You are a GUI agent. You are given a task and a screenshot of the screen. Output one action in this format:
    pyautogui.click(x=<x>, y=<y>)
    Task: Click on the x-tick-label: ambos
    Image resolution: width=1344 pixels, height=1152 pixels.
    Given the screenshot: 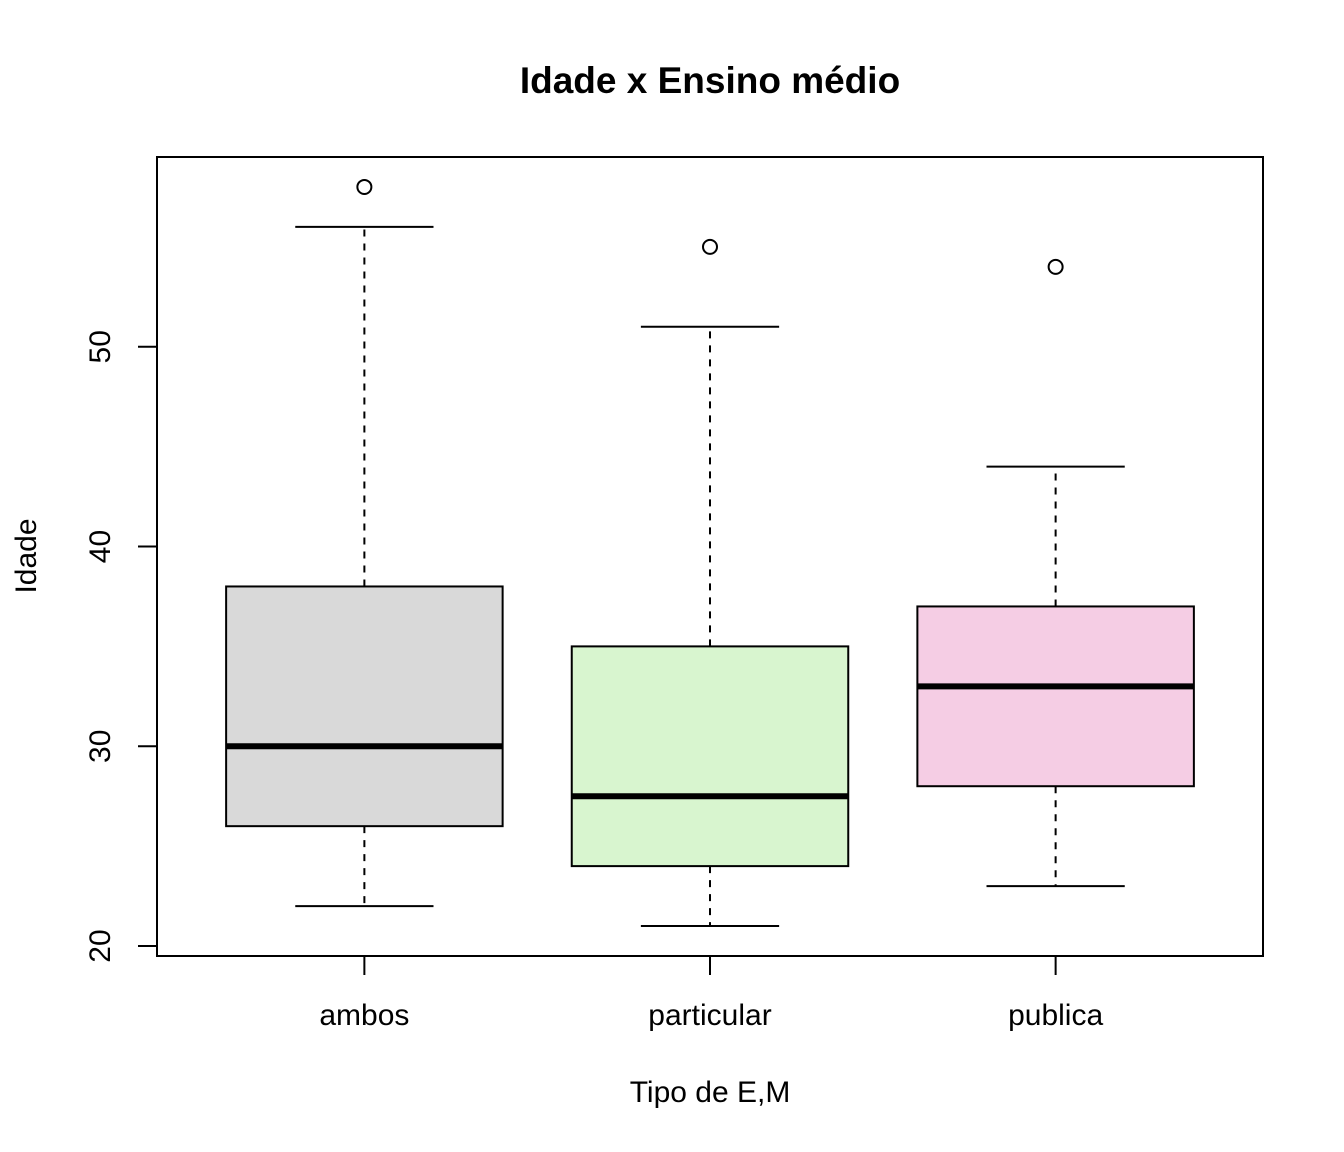 What is the action you would take?
    pyautogui.click(x=364, y=1015)
    